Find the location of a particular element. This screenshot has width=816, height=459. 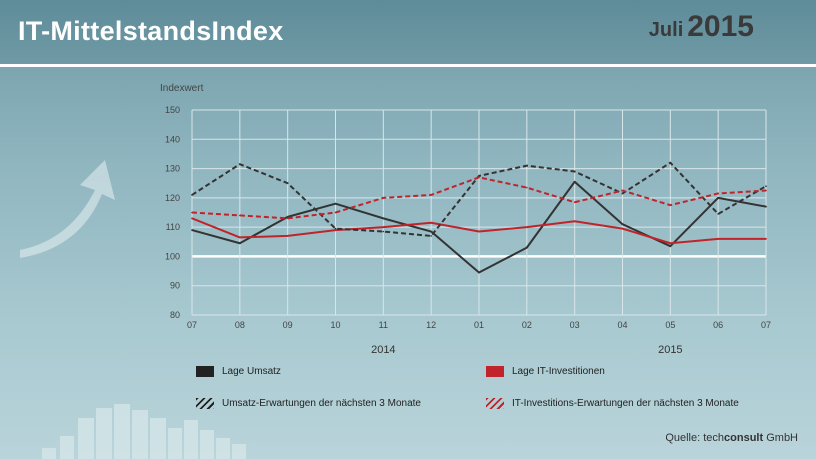

source-prefix: Quelle: is located at coordinates (683, 438).